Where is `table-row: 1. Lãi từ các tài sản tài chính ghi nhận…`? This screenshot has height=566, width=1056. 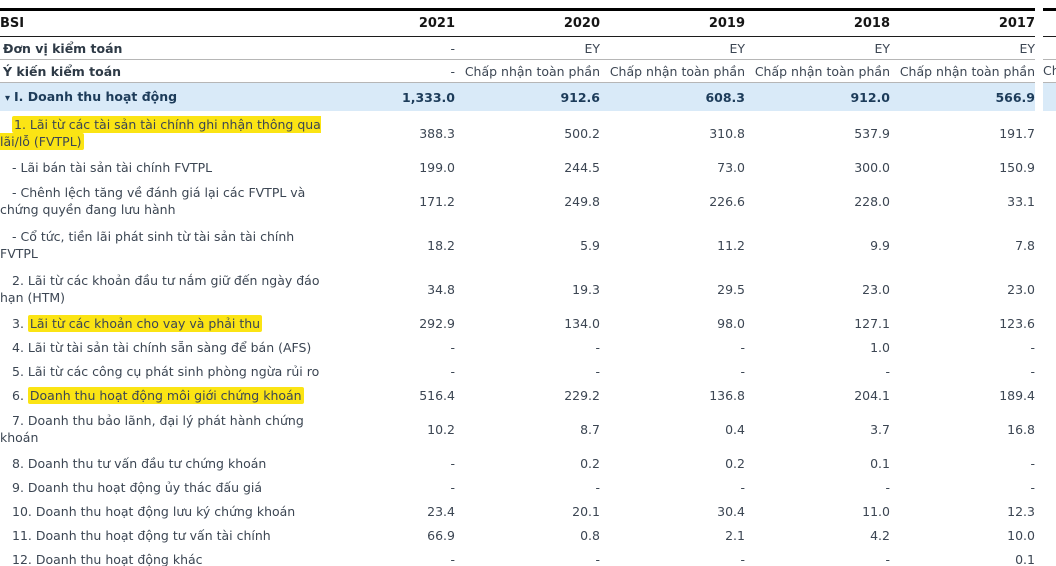
table-row: 1. Lãi từ các tài sản tài chính ghi nhận… is located at coordinates (517, 133).